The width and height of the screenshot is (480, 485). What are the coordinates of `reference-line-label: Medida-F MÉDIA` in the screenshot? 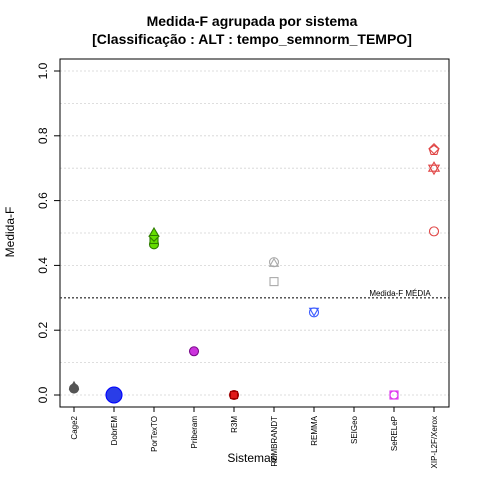 It's located at (400, 293).